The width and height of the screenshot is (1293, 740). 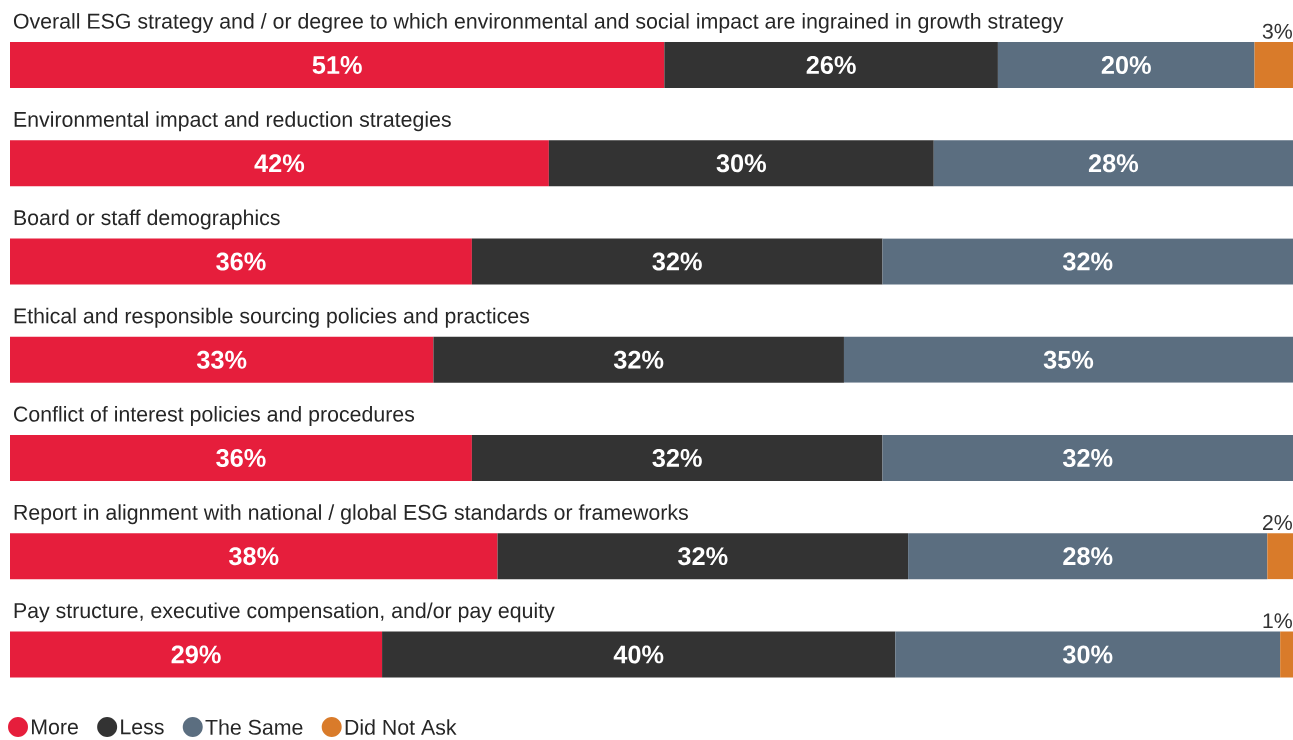 I want to click on data-label: 29%, so click(x=196, y=654).